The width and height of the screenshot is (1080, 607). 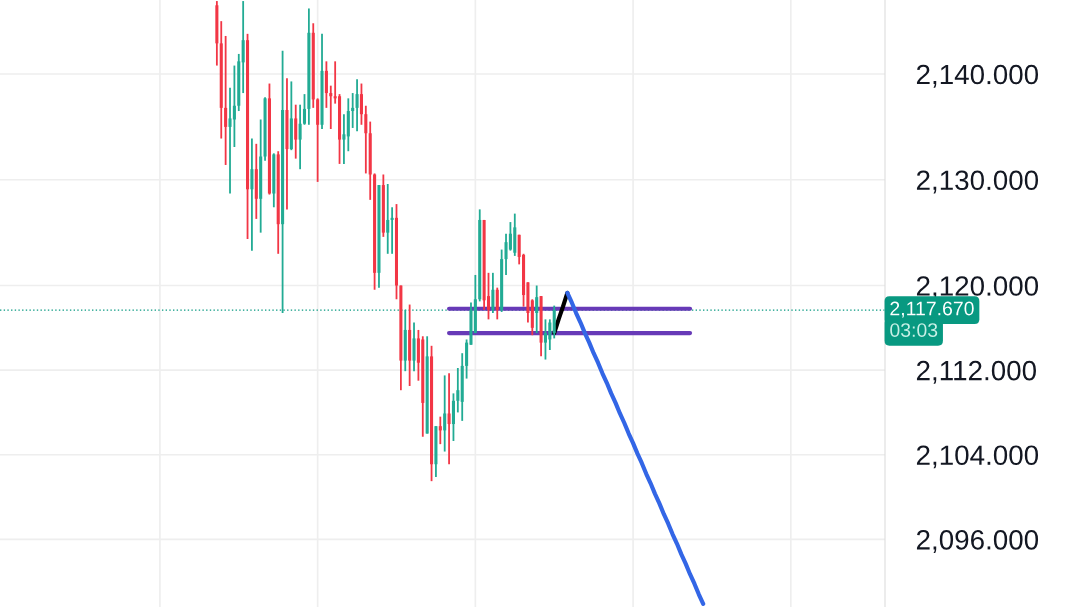 What do you see at coordinates (977, 288) in the screenshot?
I see `y-tick-label: 2,120.000` at bounding box center [977, 288].